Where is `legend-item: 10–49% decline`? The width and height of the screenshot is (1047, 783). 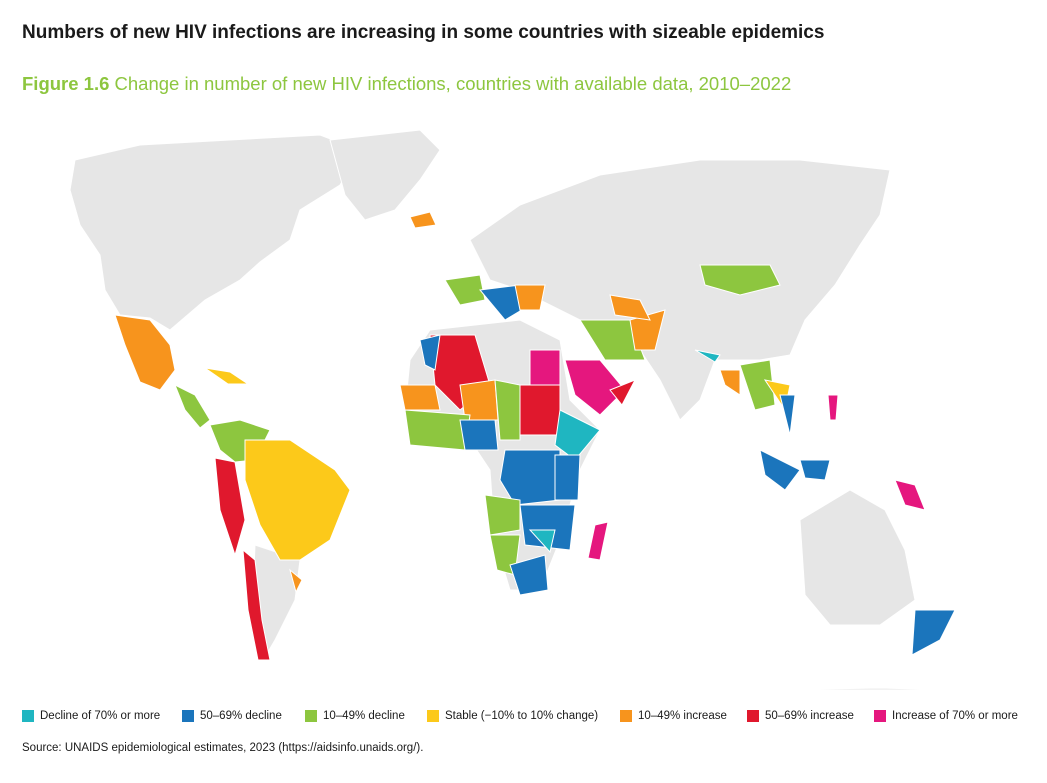 legend-item: 10–49% decline is located at coordinates (355, 716).